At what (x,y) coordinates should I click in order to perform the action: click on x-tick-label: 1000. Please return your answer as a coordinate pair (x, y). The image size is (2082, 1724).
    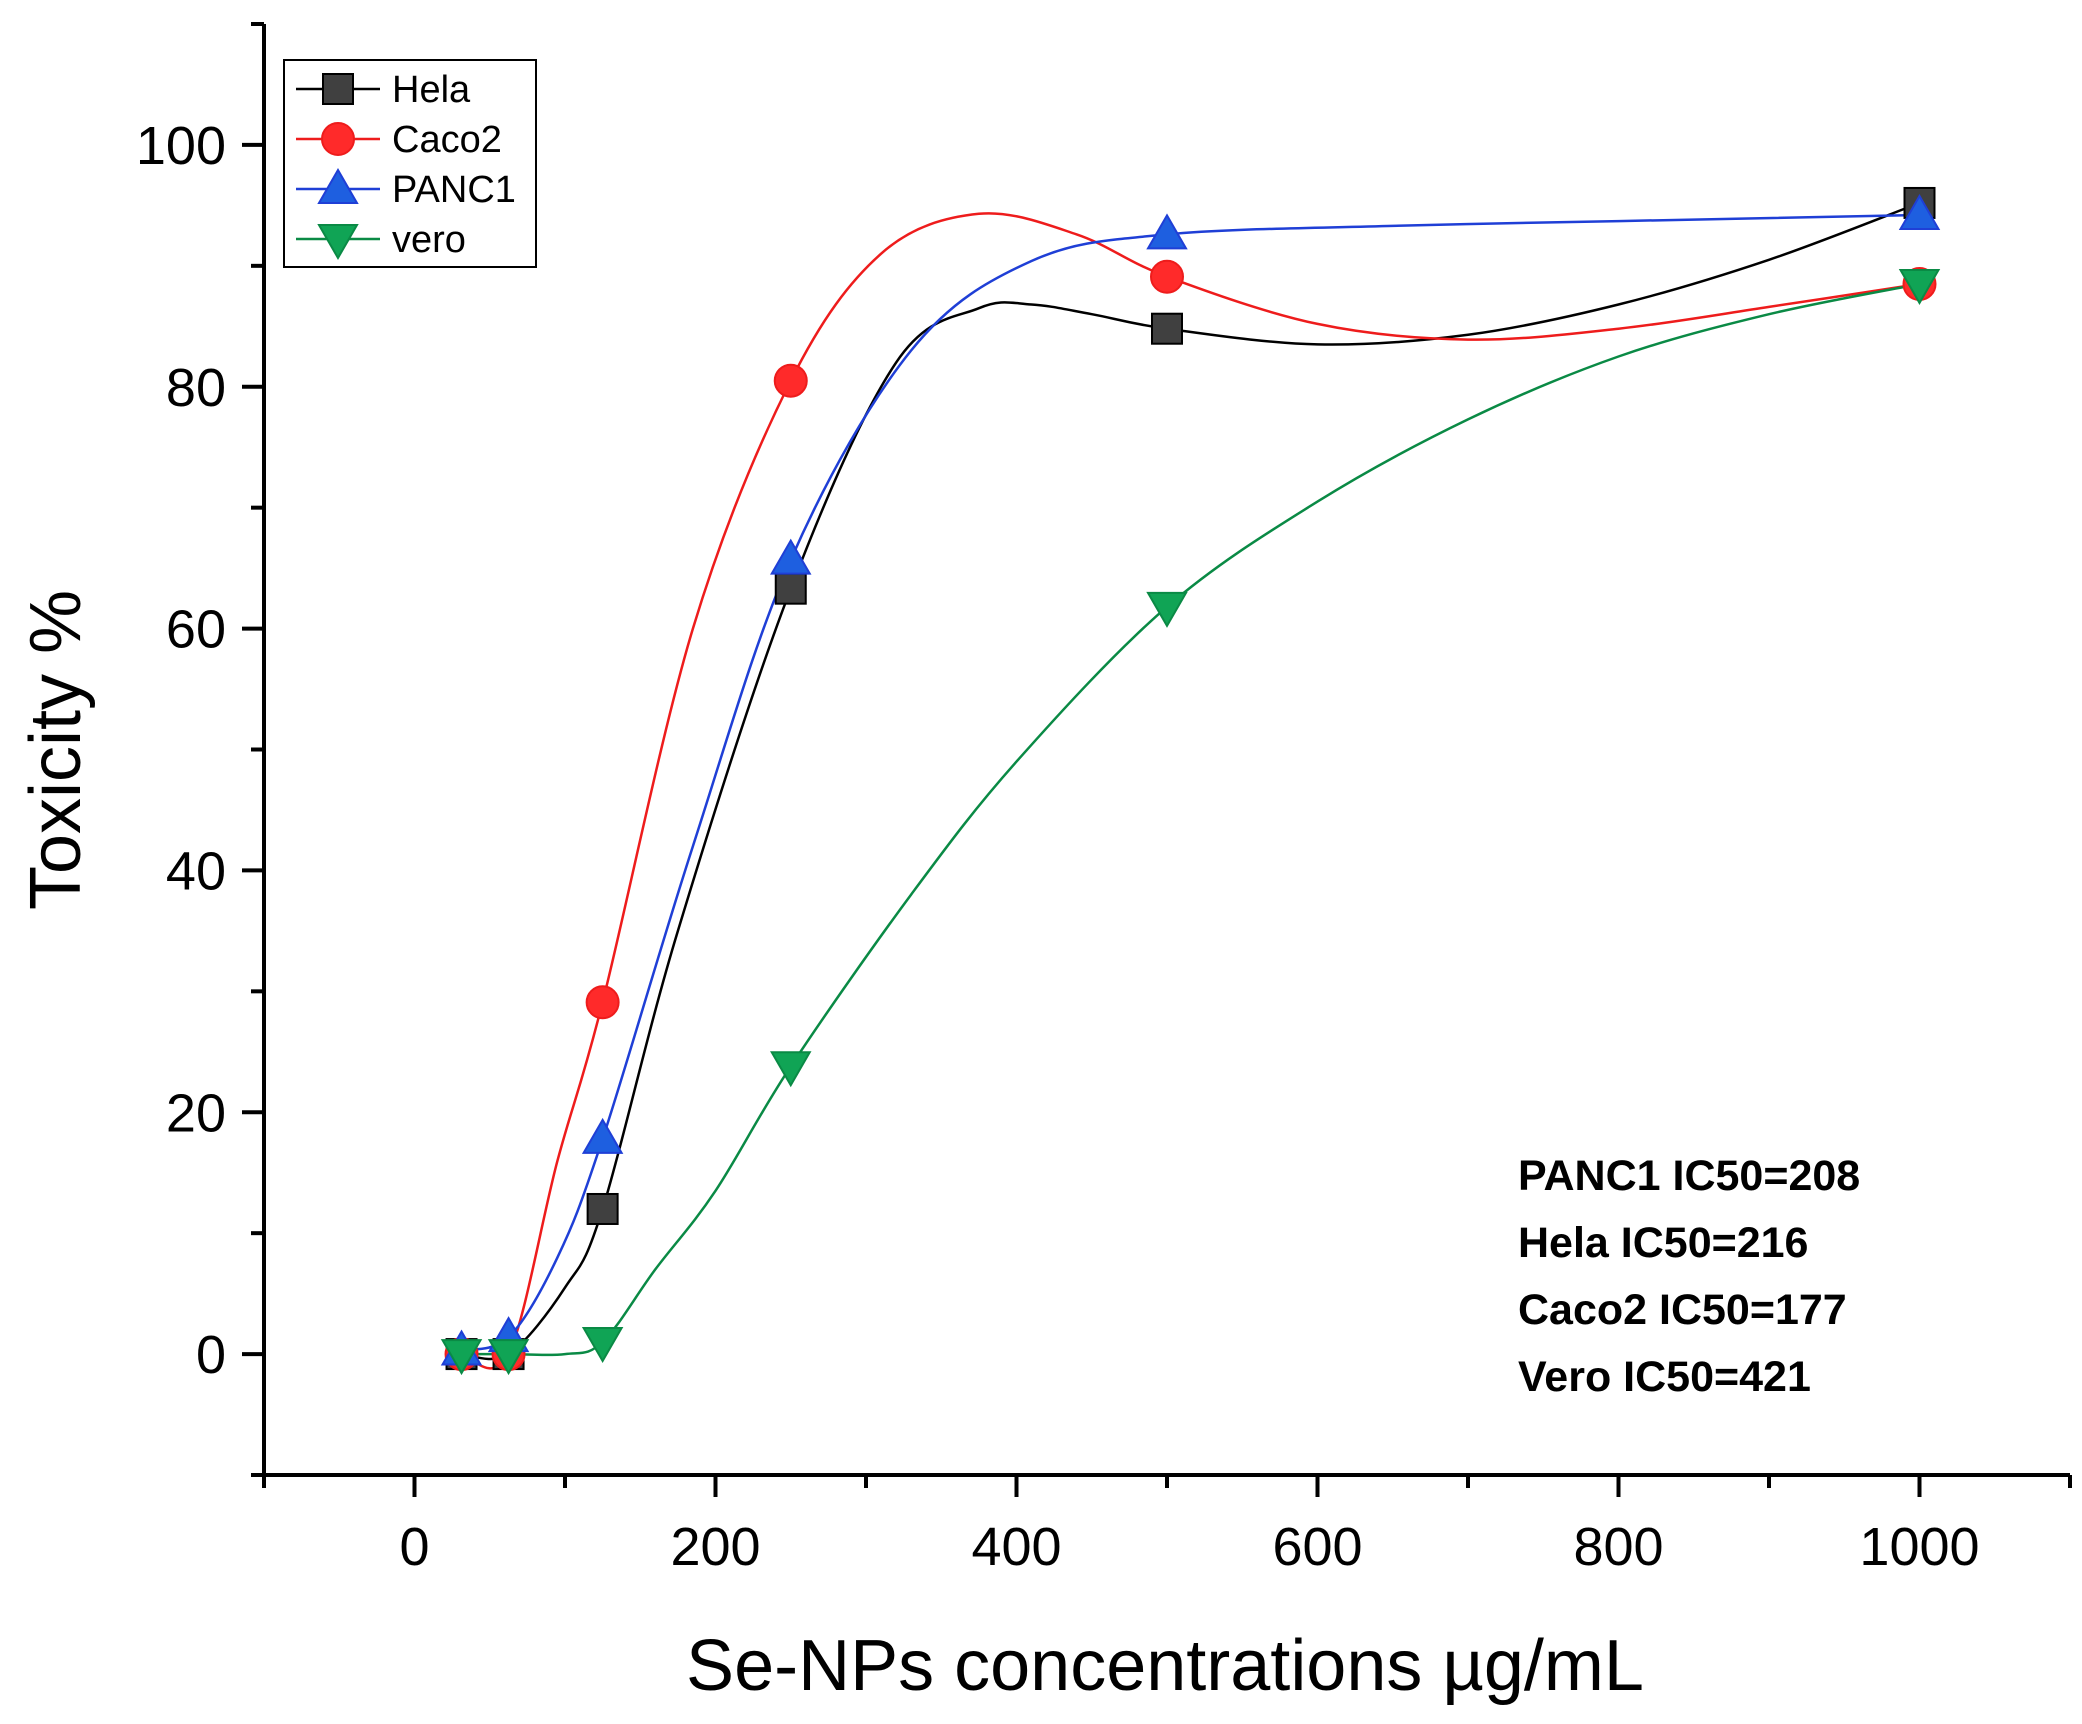
    Looking at the image, I should click on (1919, 1547).